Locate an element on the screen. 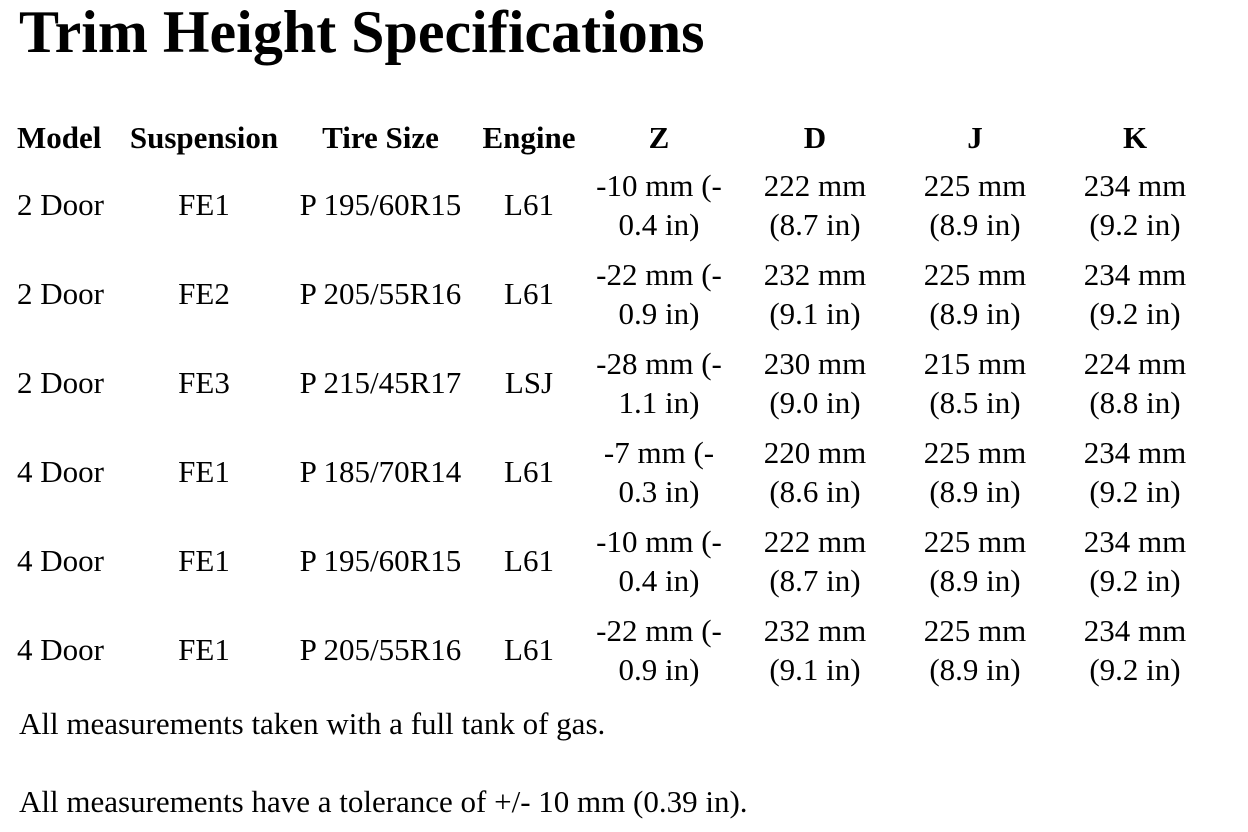 The height and width of the screenshot is (832, 1248). cell-z: -7 mm (- 0.3 in) is located at coordinates (659, 471).